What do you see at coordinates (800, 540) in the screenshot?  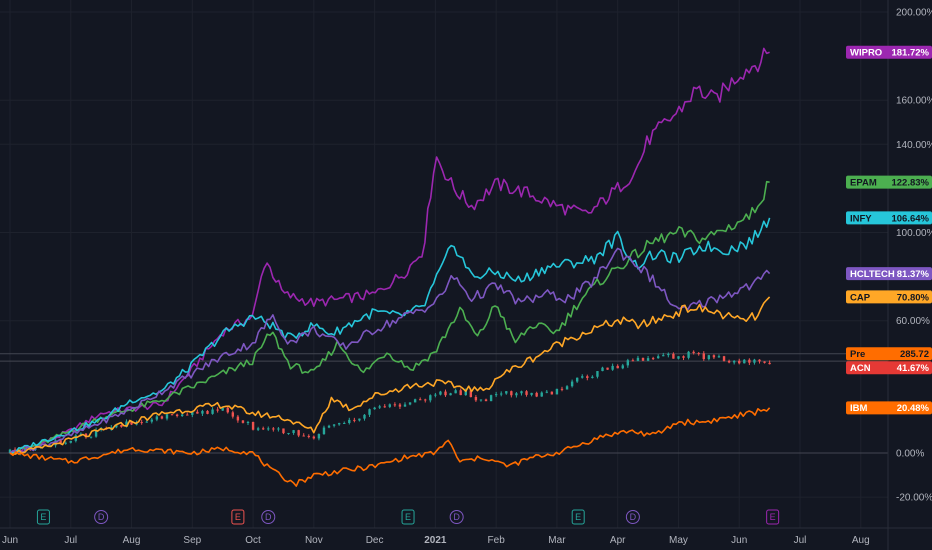 I see `x-tick-label: Jul` at bounding box center [800, 540].